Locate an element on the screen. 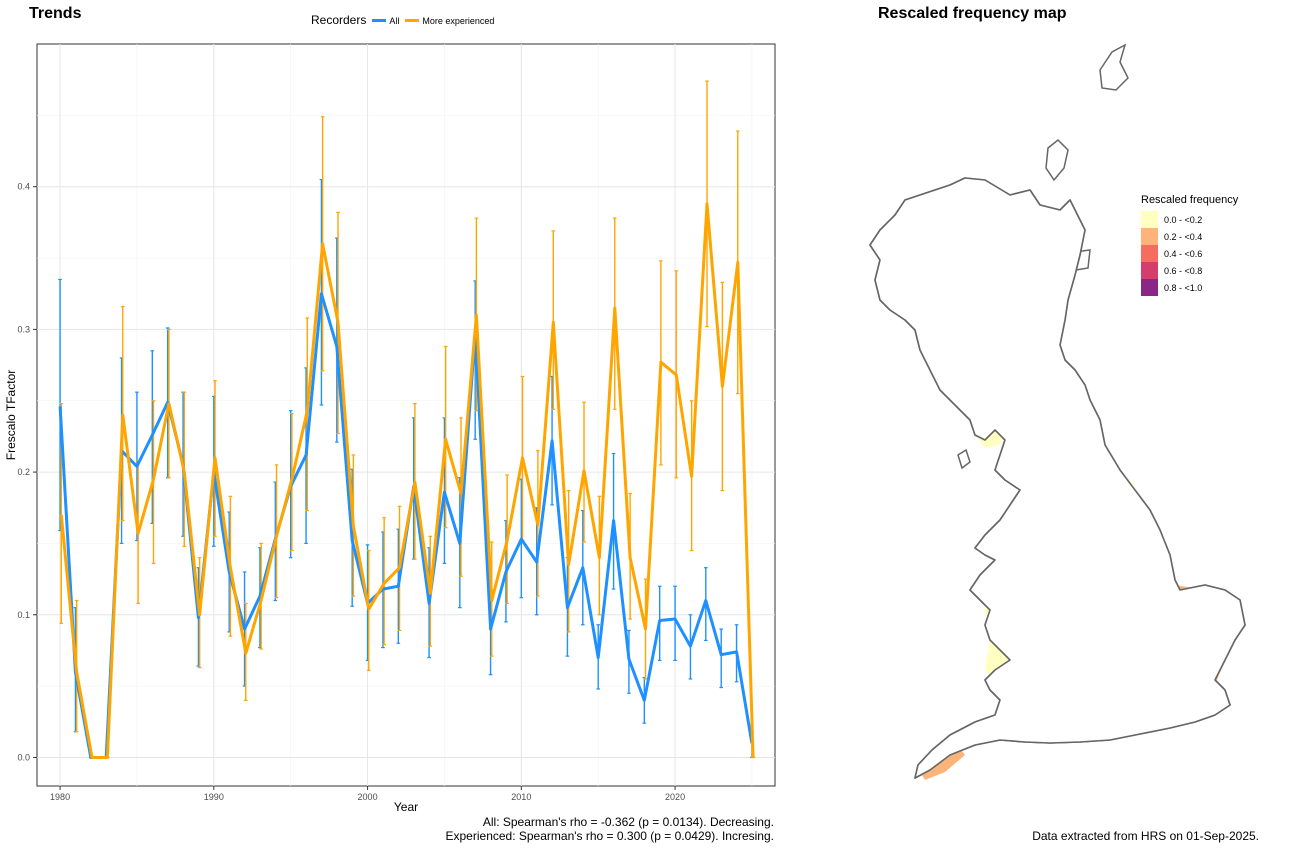  map-island-isle-of-man is located at coordinates (964, 459).